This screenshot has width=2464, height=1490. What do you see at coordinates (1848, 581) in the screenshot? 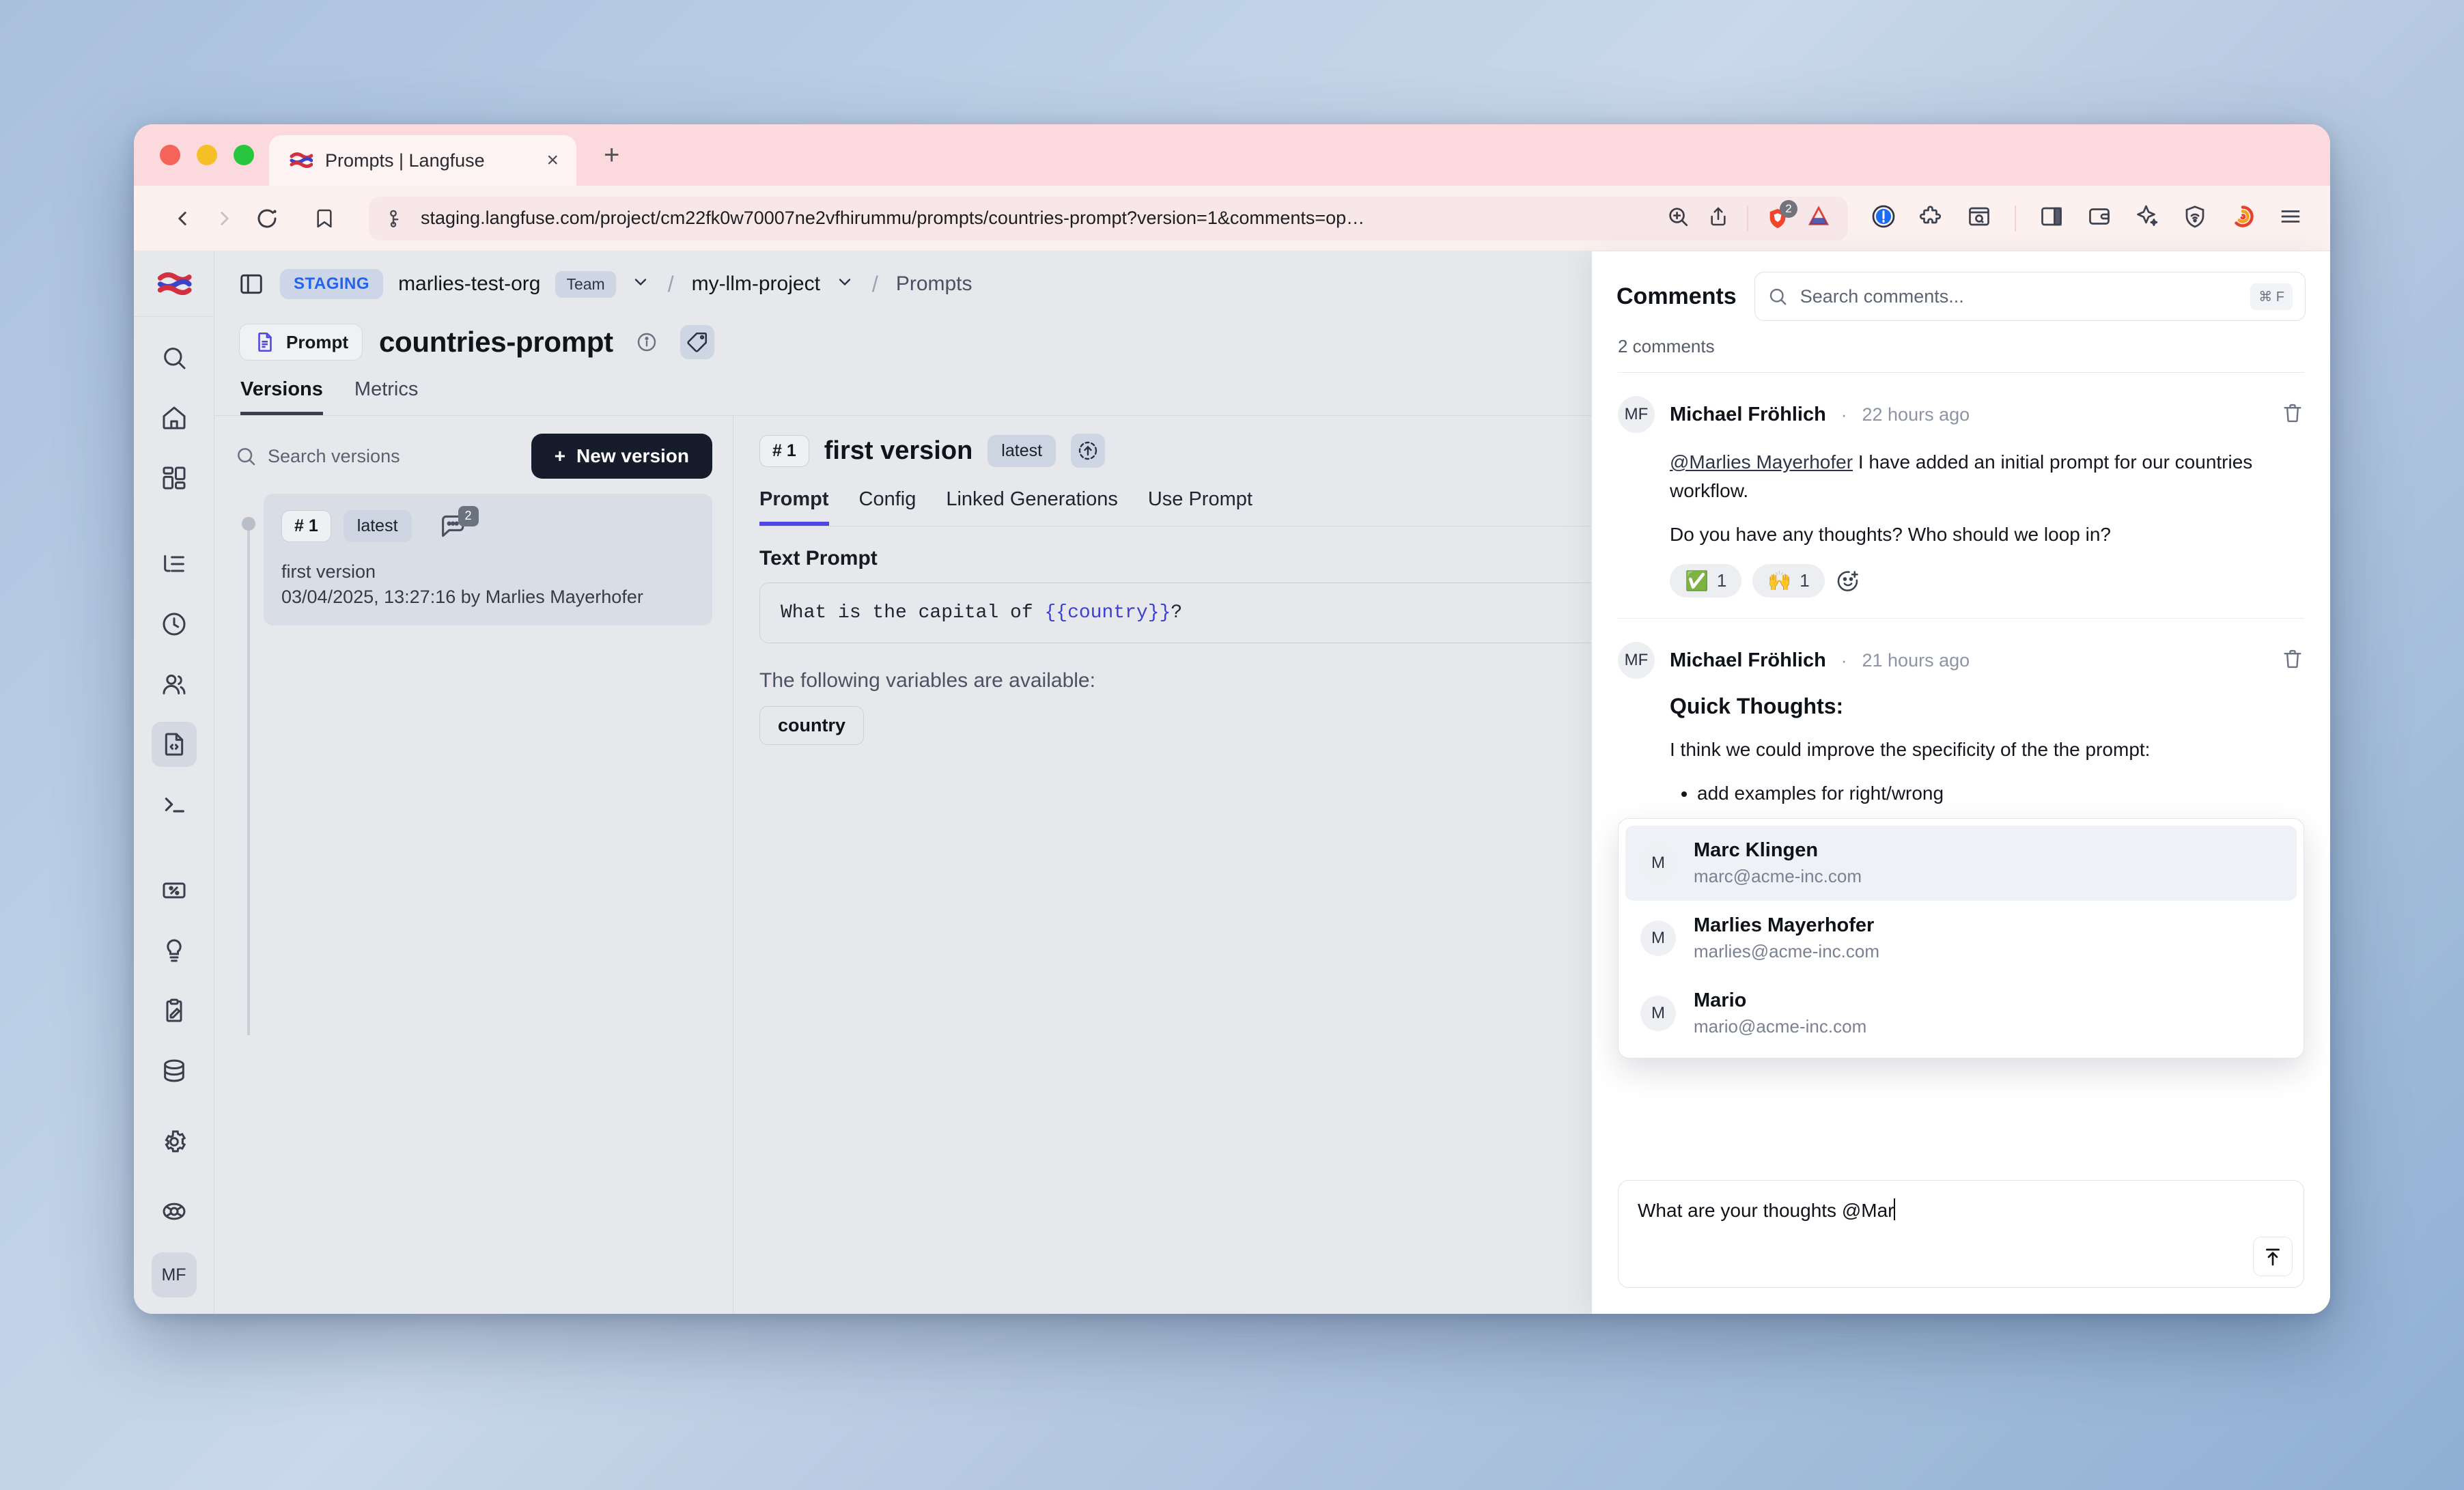
I see `add-reaction-icon` at bounding box center [1848, 581].